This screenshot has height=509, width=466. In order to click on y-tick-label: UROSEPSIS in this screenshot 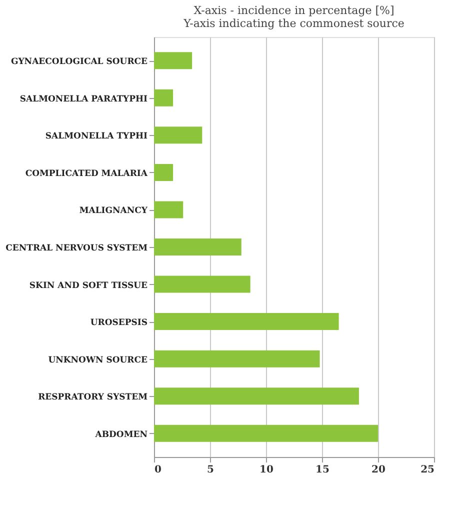, I will do `click(119, 323)`.